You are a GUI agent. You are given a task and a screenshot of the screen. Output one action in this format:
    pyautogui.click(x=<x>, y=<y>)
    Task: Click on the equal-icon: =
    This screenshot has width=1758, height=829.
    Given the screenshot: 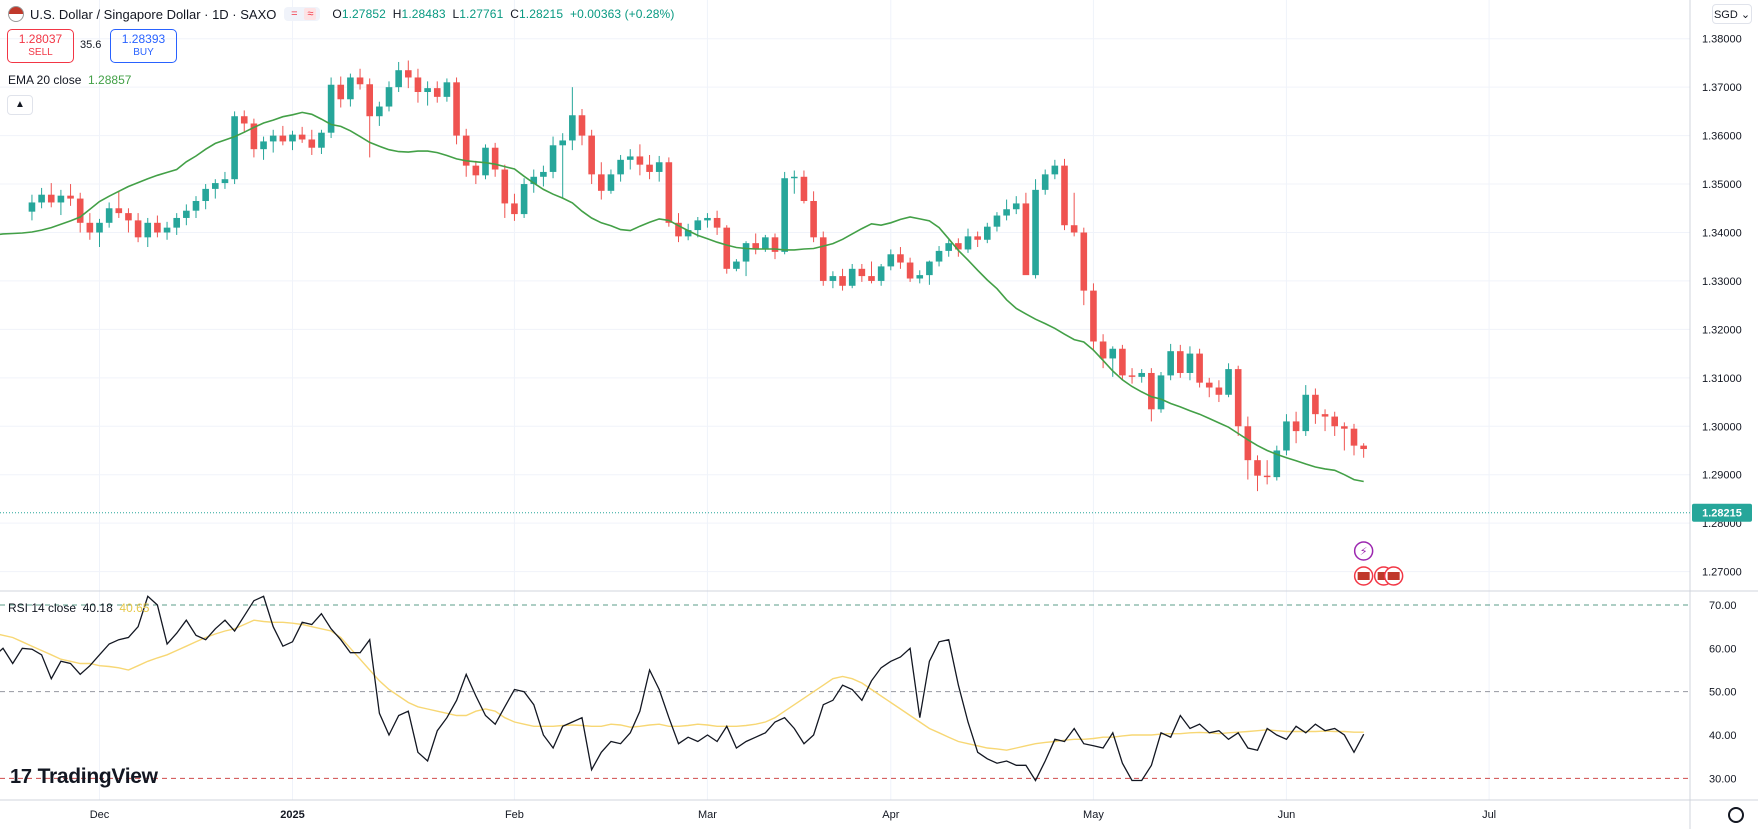 What is the action you would take?
    pyautogui.click(x=294, y=14)
    